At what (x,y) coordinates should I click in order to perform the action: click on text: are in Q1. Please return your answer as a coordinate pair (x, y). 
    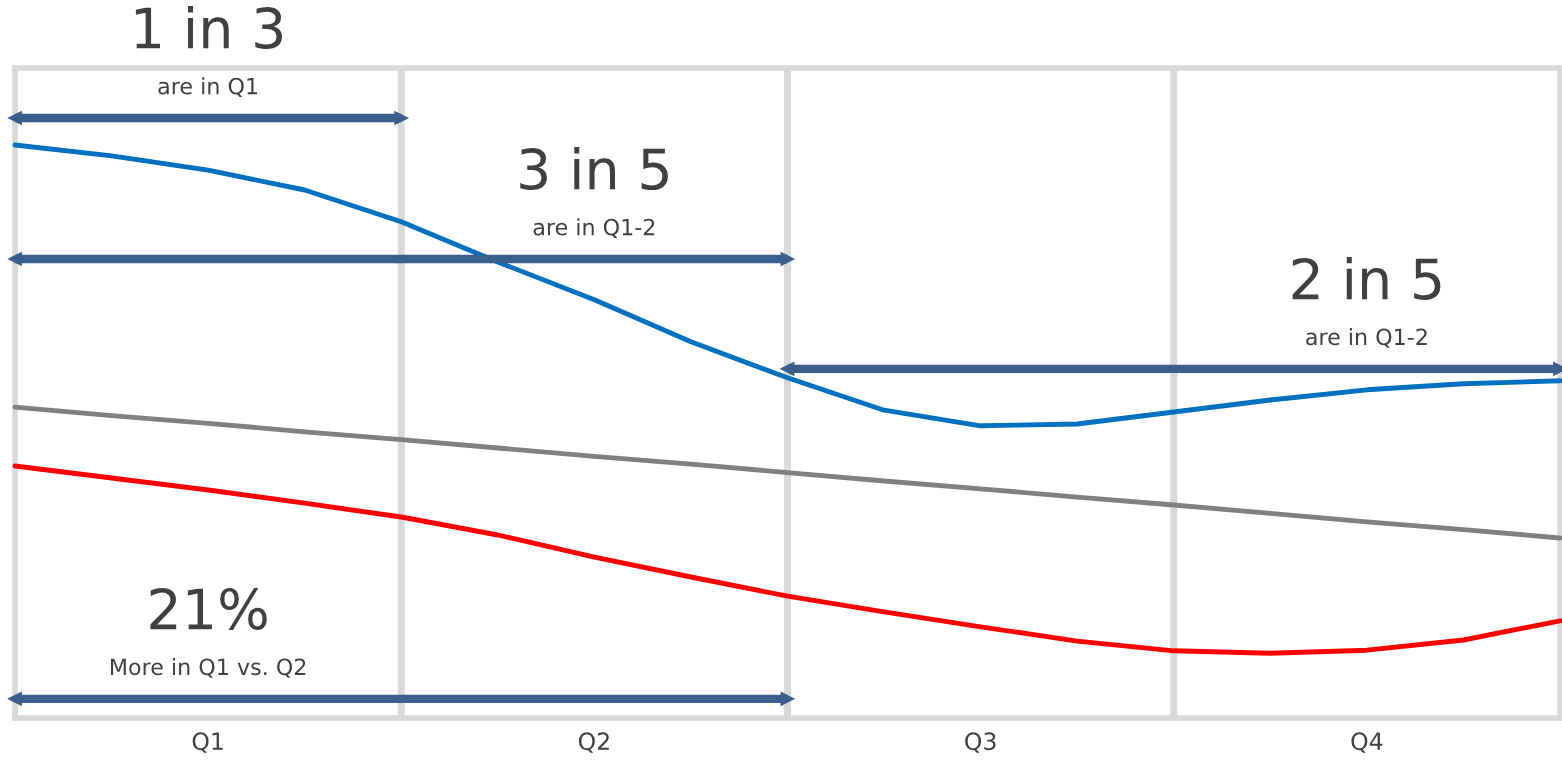
    Looking at the image, I should click on (208, 87).